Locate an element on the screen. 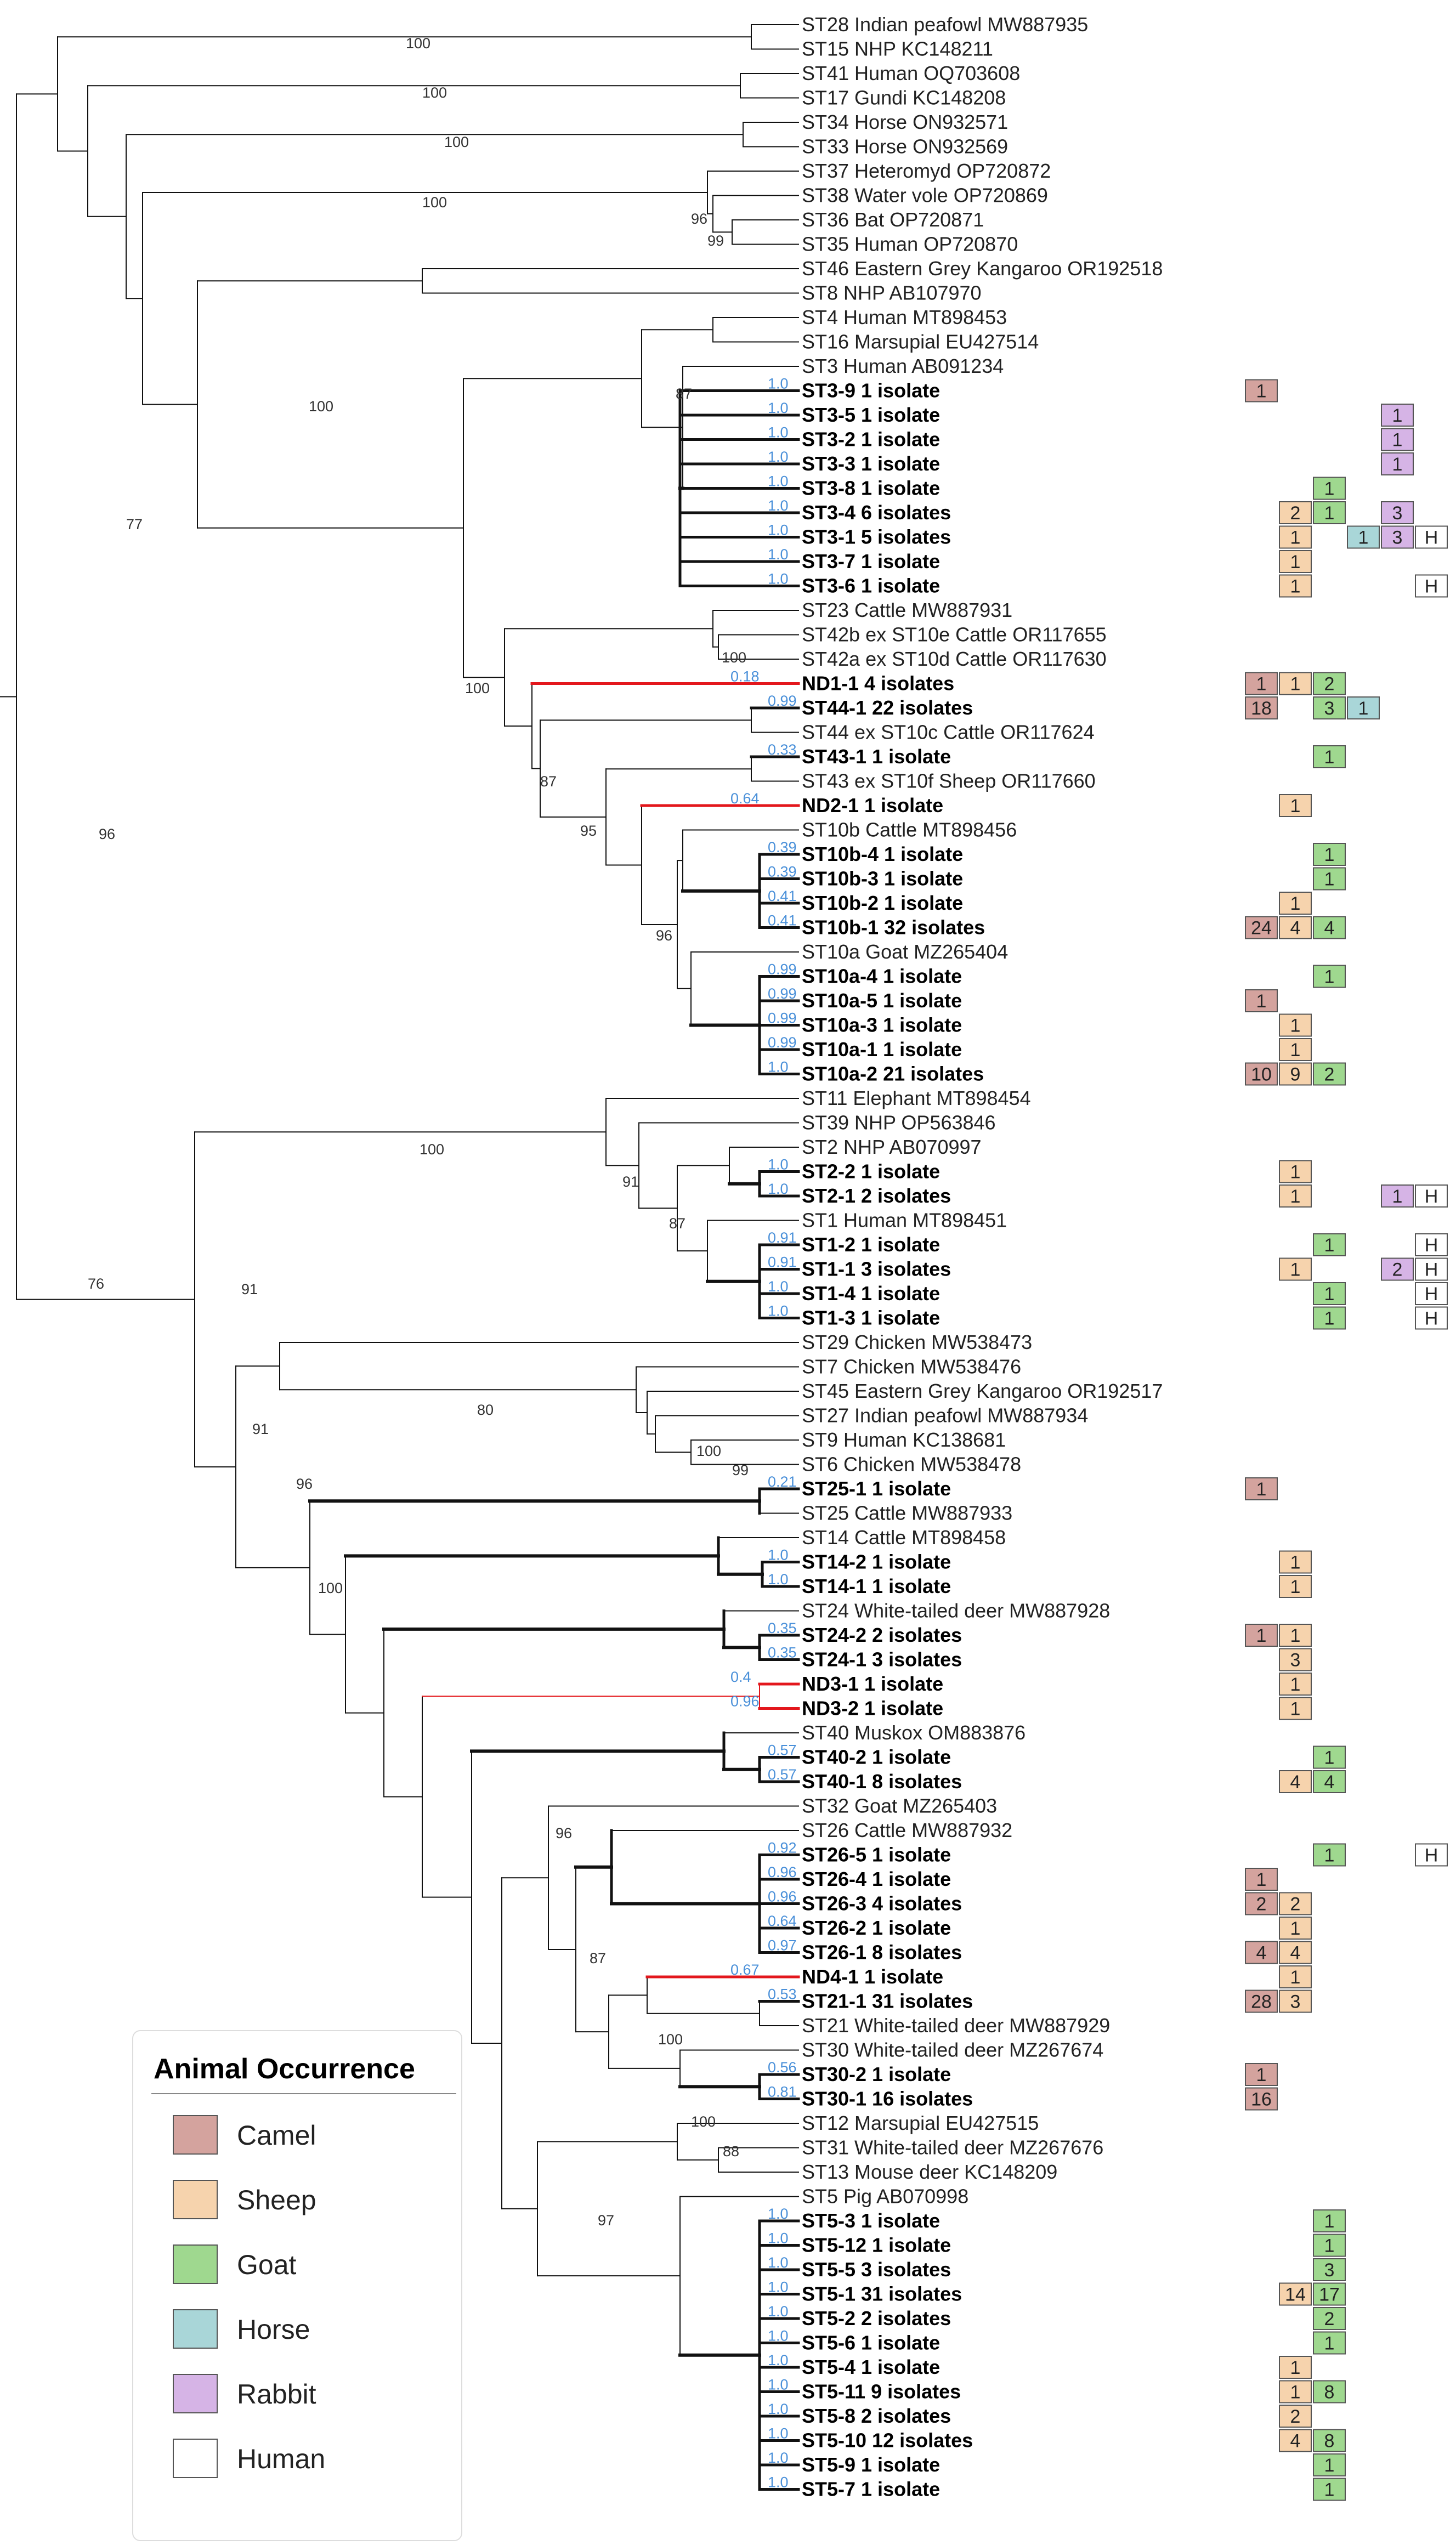 Image resolution: width=1456 pixels, height=2545 pixels. tip-label: ST40-1 8 isolates is located at coordinates (882, 1781).